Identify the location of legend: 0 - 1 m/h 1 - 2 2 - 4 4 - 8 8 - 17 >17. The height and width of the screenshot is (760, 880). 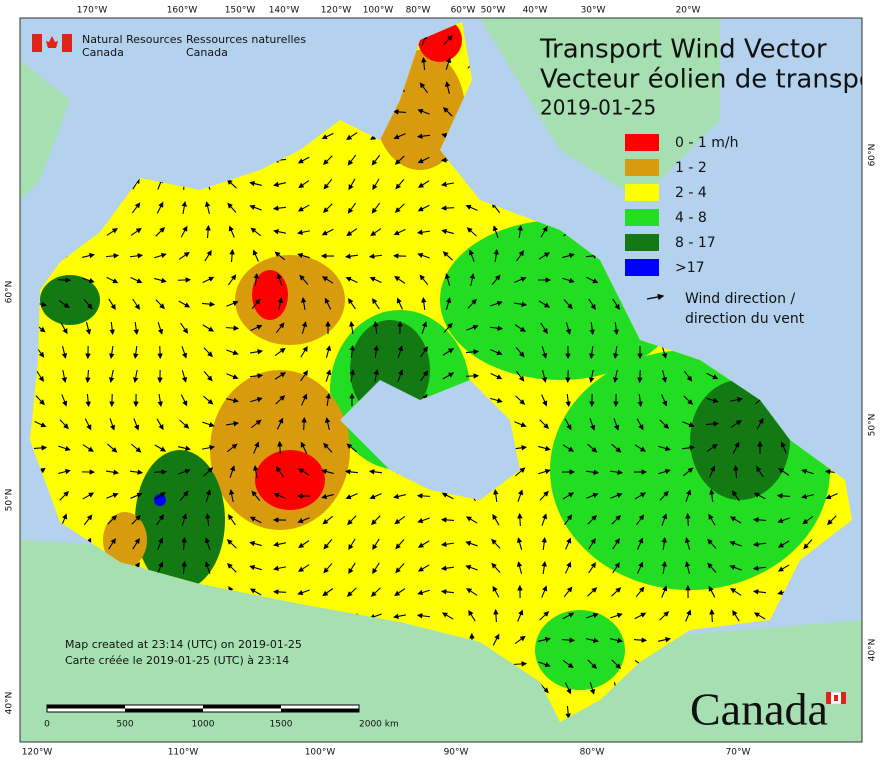
(681, 205).